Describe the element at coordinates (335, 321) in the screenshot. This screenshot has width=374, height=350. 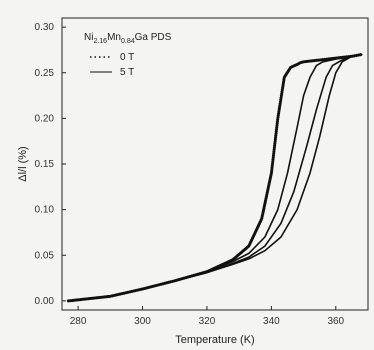
I see `x-tick-label: 360` at that location.